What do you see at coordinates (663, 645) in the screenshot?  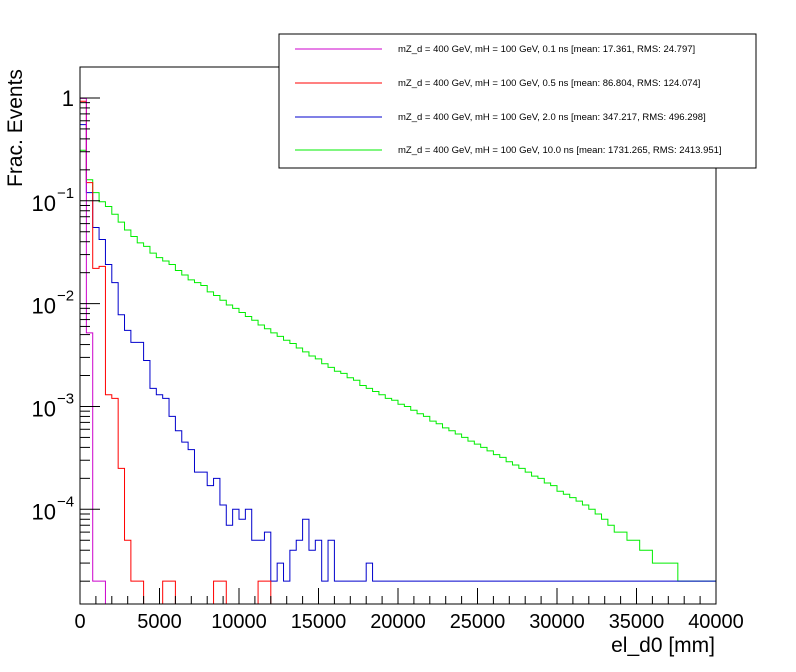 I see `x-axis-label: el_d0 [mm]` at bounding box center [663, 645].